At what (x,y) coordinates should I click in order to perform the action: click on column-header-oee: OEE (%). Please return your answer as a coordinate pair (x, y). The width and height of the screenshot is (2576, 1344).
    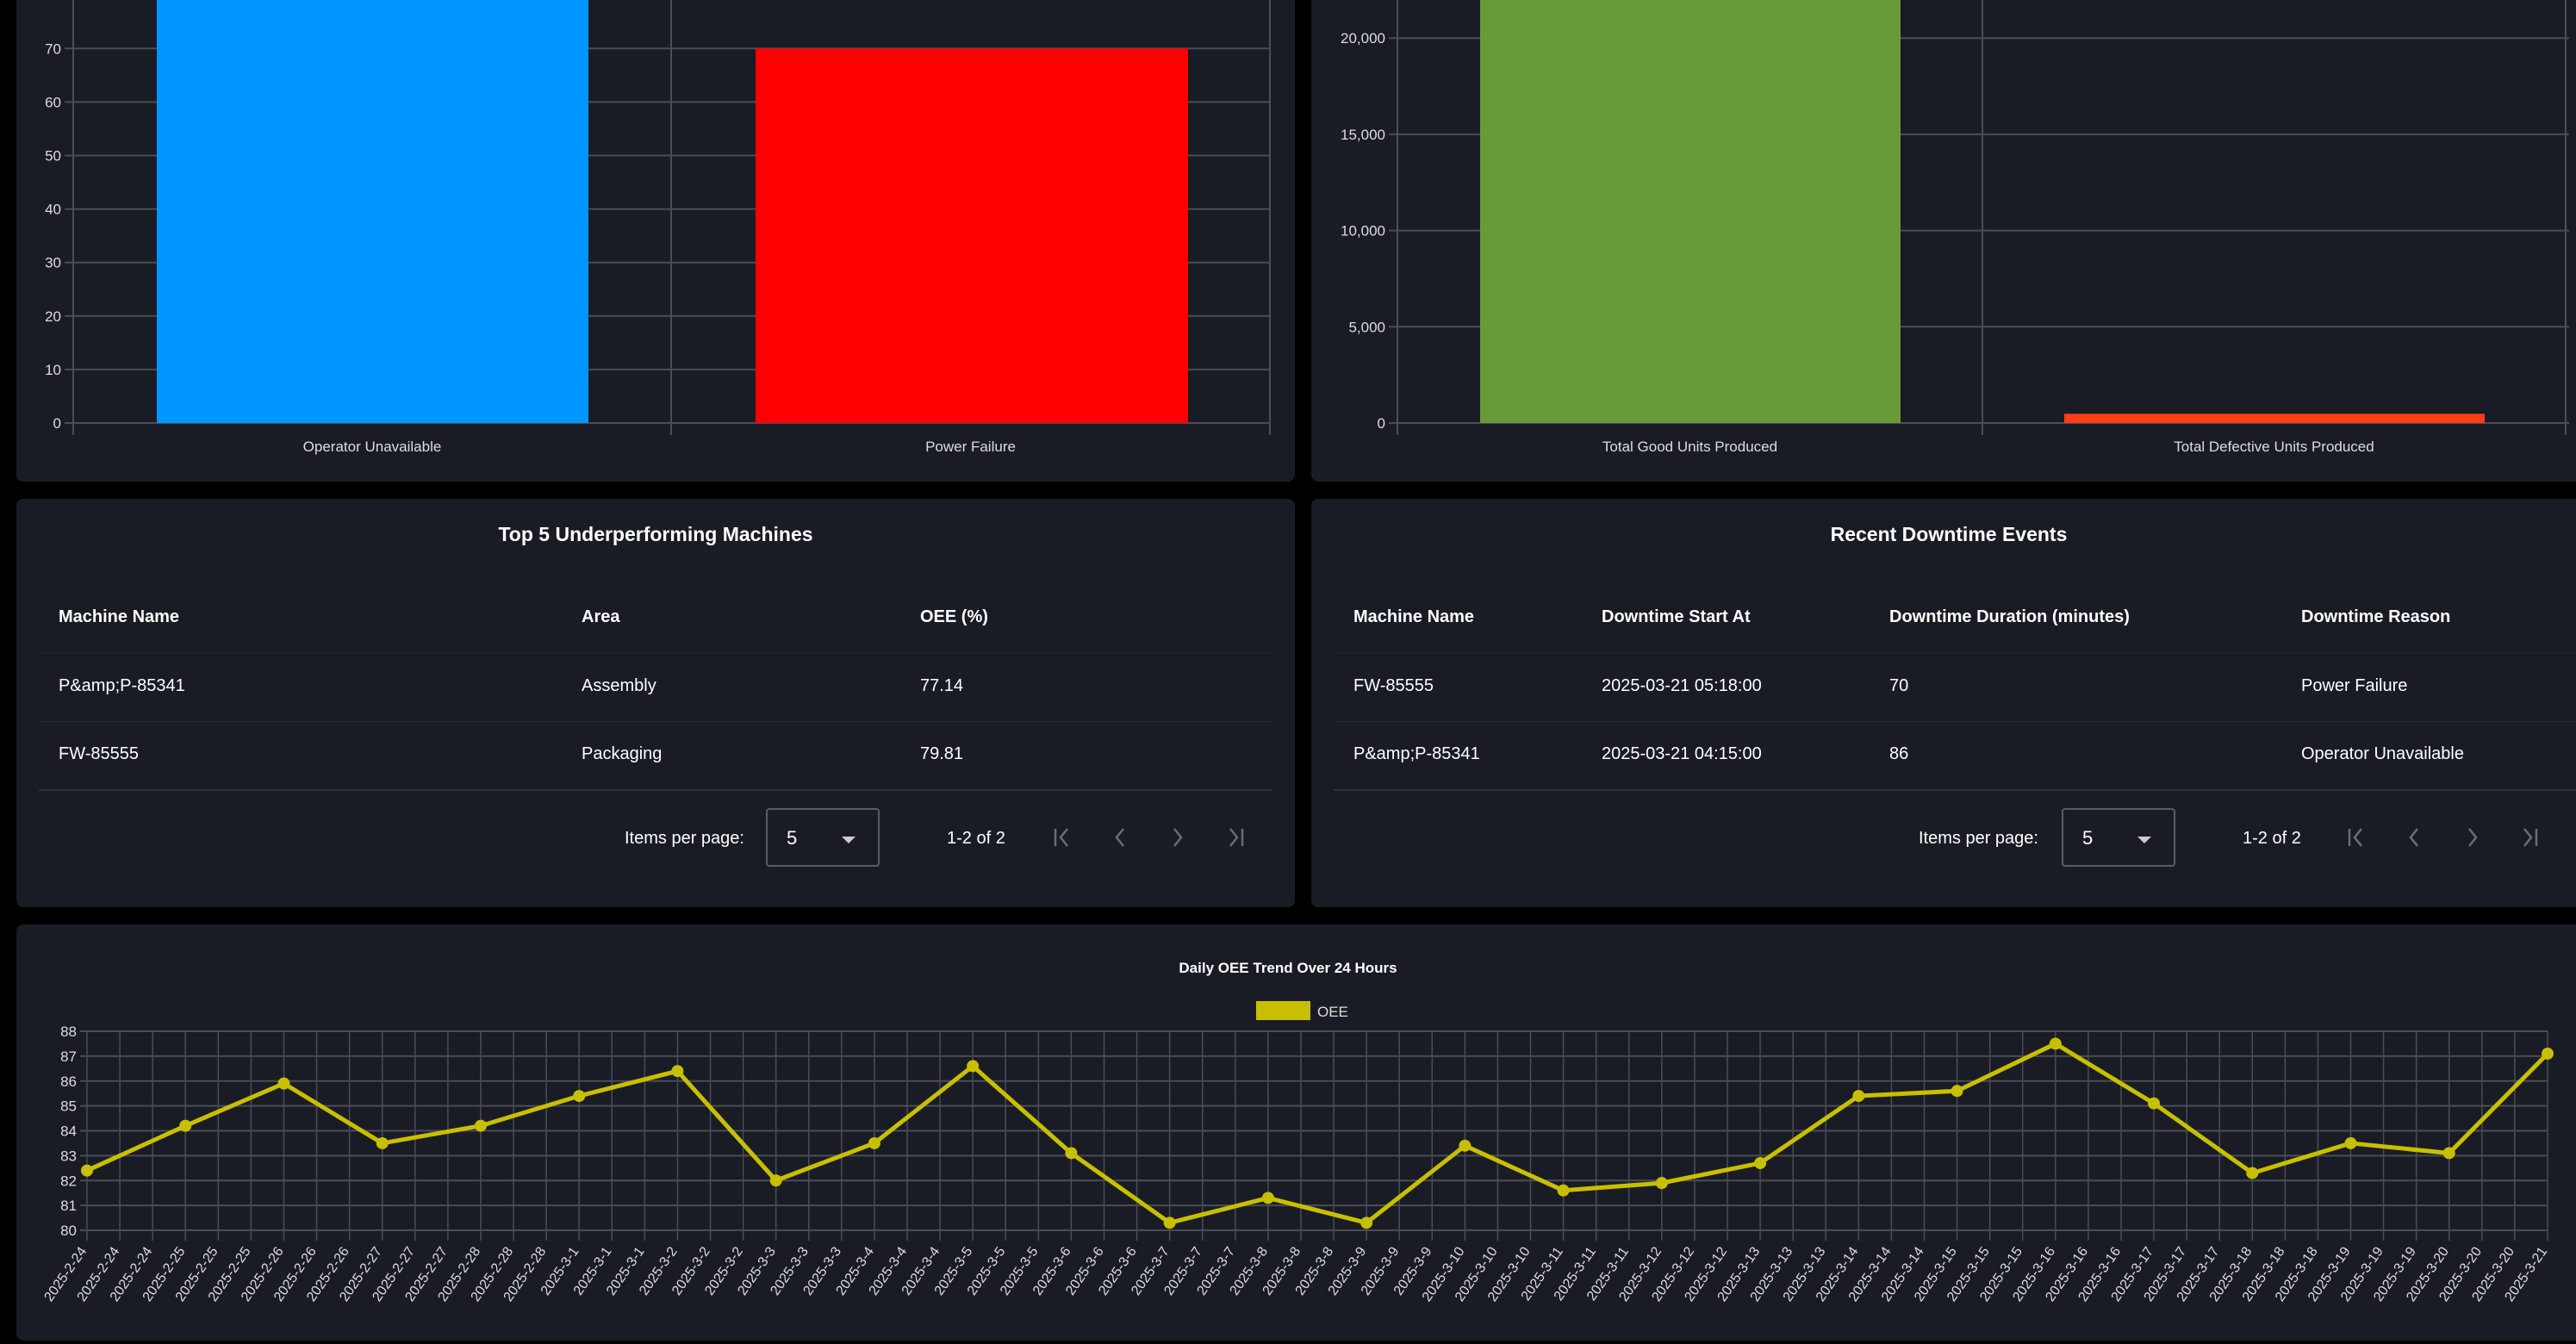
    Looking at the image, I should click on (954, 617).